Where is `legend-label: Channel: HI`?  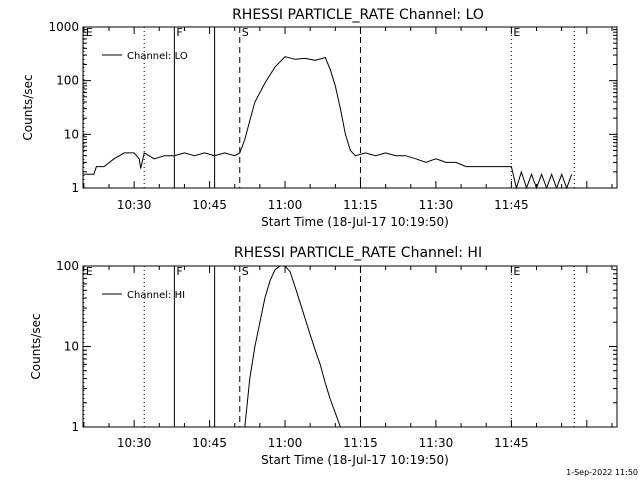 legend-label: Channel: HI is located at coordinates (156, 295).